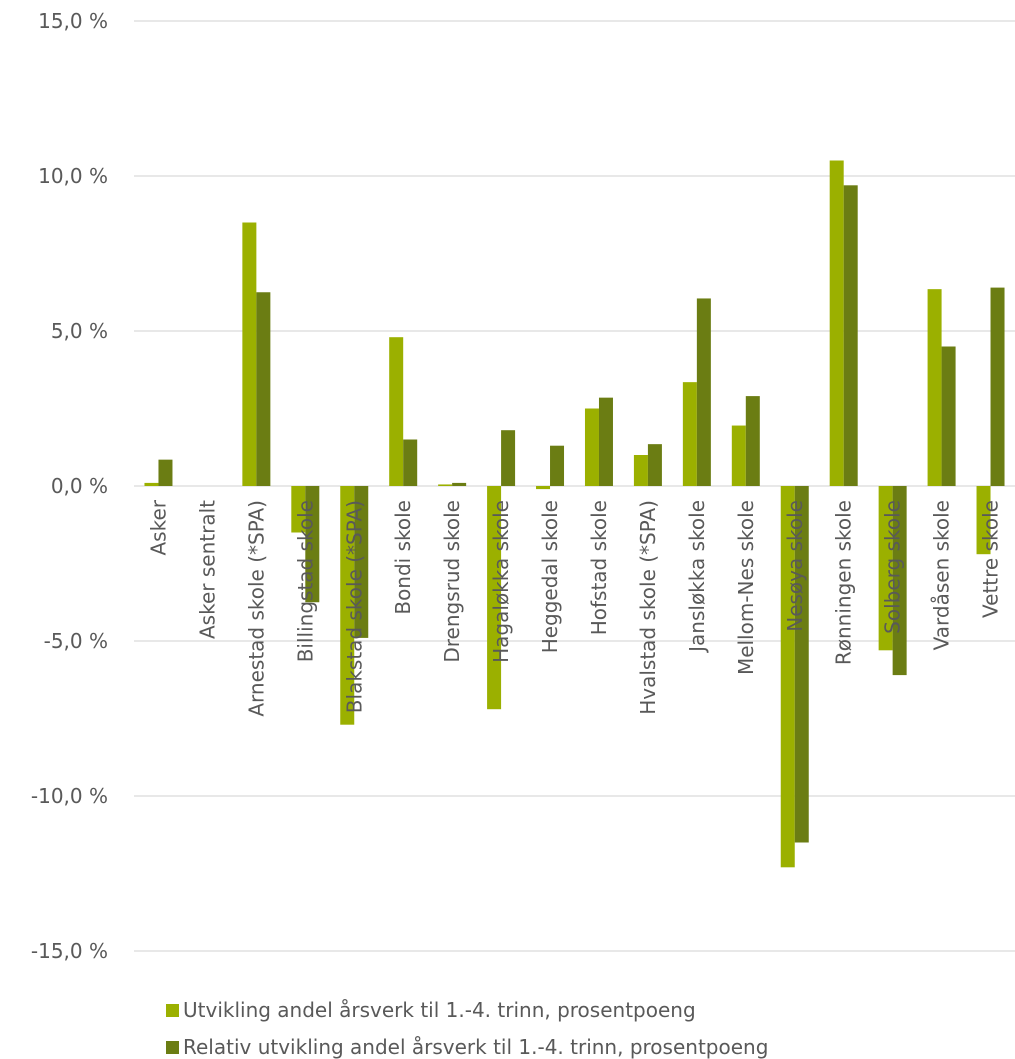 This screenshot has height=1059, width=1015. What do you see at coordinates (158, 527) in the screenshot?
I see `category-label: Asker` at bounding box center [158, 527].